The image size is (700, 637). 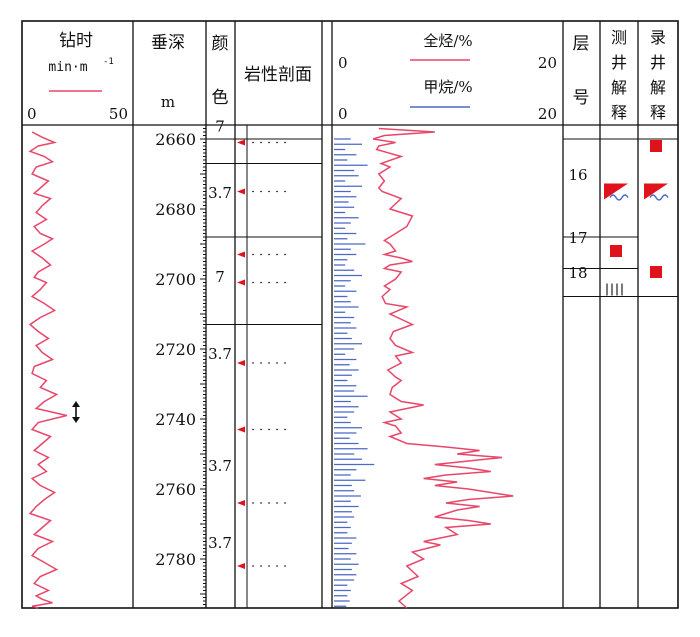 What do you see at coordinates (447, 87) in the screenshot?
I see `methane-label: 甲烷/%` at bounding box center [447, 87].